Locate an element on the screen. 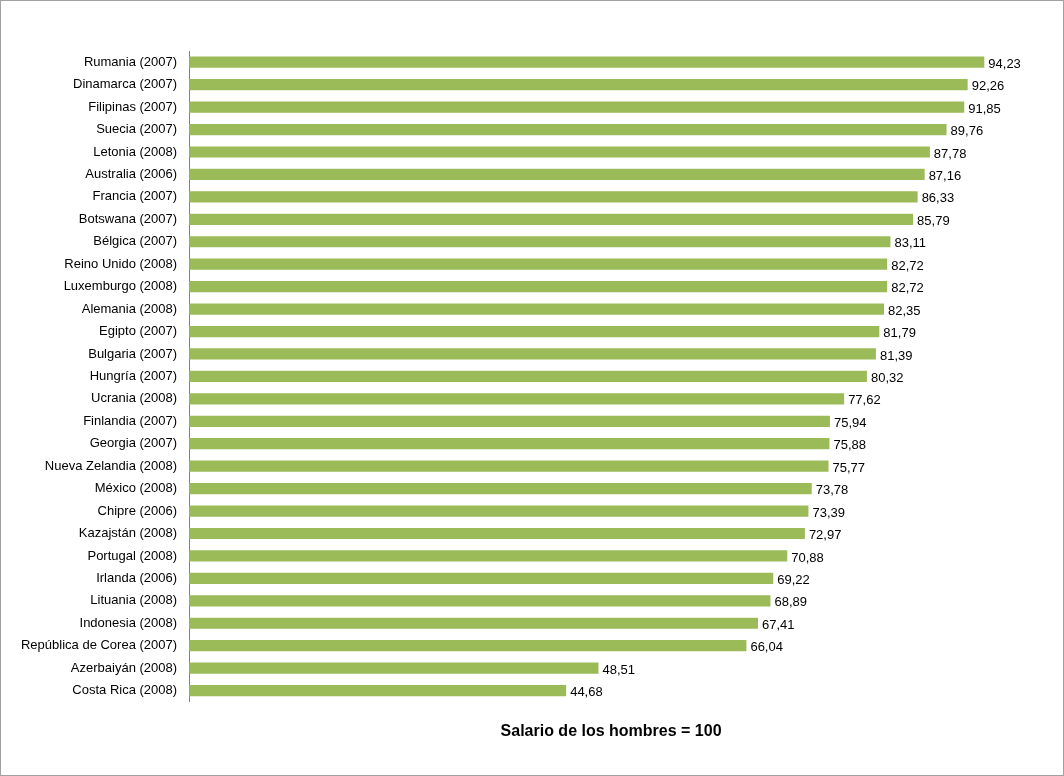  y-tick-label: Filipinas (2007) is located at coordinates (133, 106).